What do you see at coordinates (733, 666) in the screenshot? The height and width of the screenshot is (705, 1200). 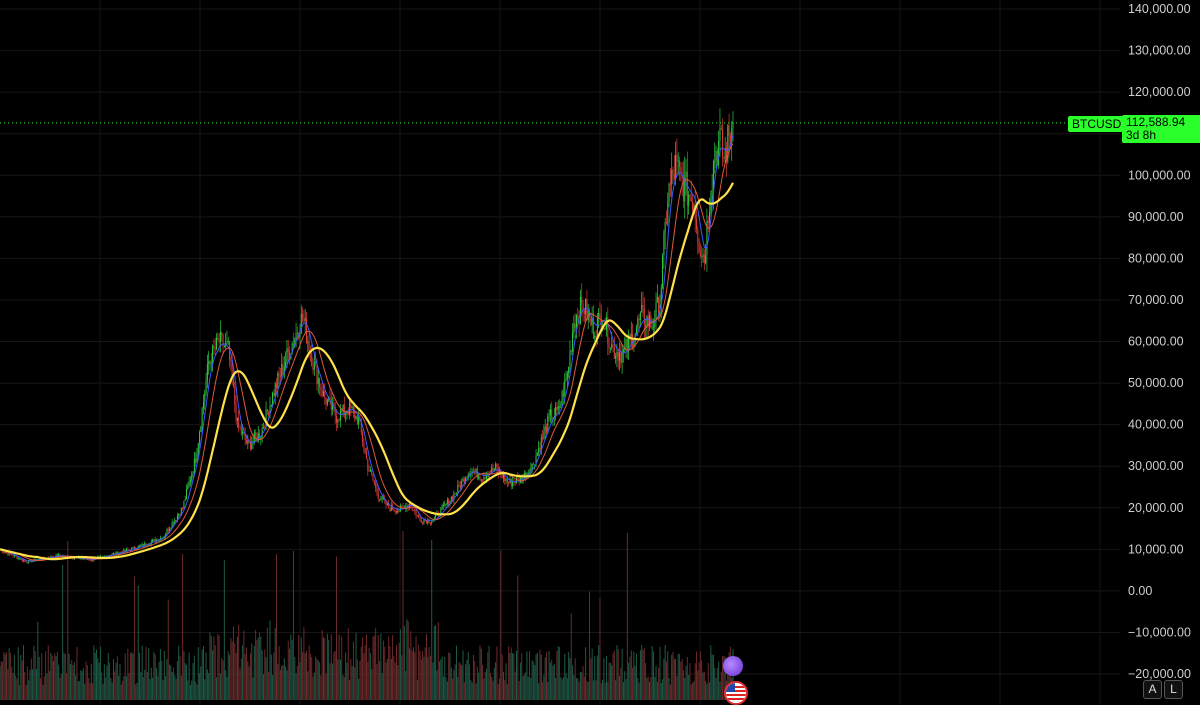 I see `bolt-icon` at bounding box center [733, 666].